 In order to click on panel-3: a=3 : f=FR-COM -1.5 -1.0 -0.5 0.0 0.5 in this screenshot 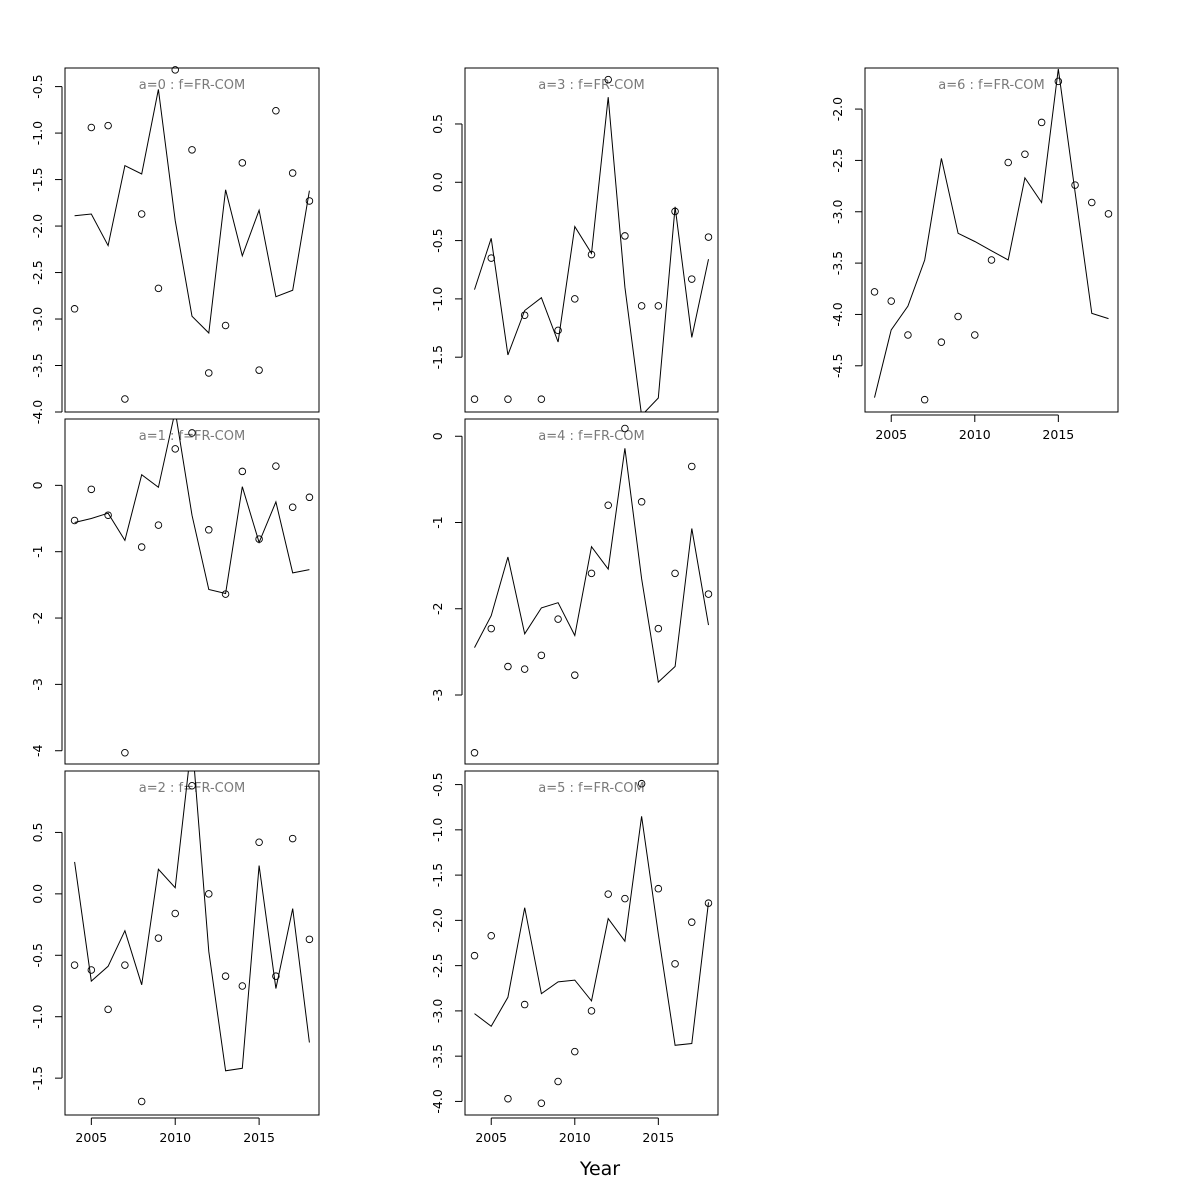, I will do `click(574, 240)`.